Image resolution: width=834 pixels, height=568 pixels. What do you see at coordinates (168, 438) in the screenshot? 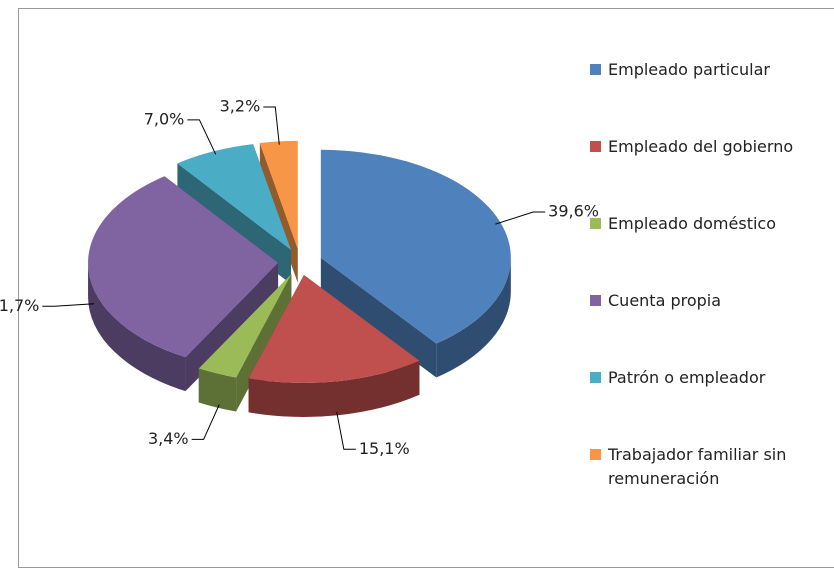
I see `data-label: 3,4%` at bounding box center [168, 438].